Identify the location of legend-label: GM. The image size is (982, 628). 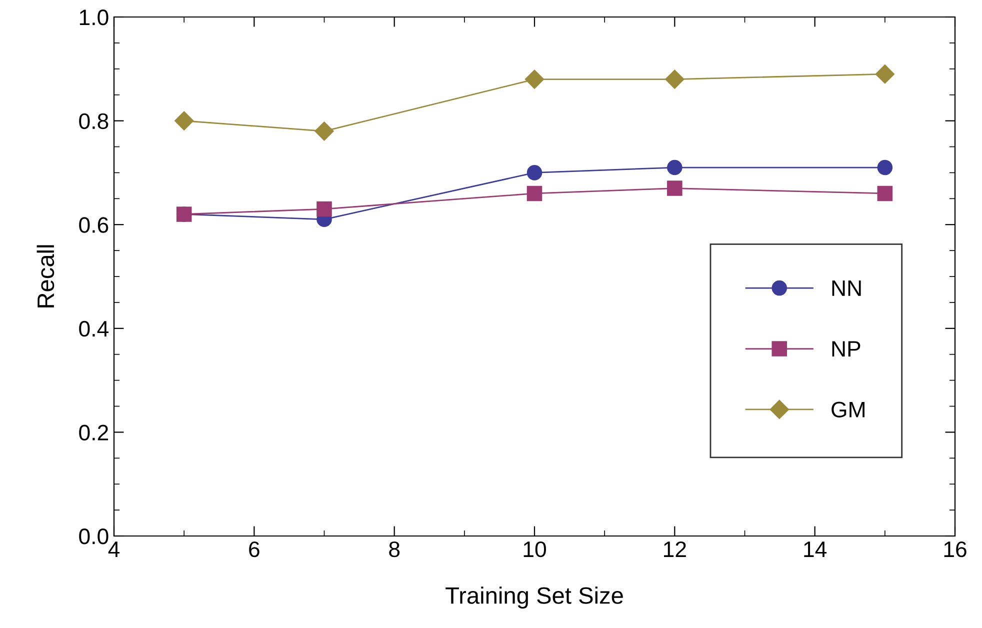
(848, 410).